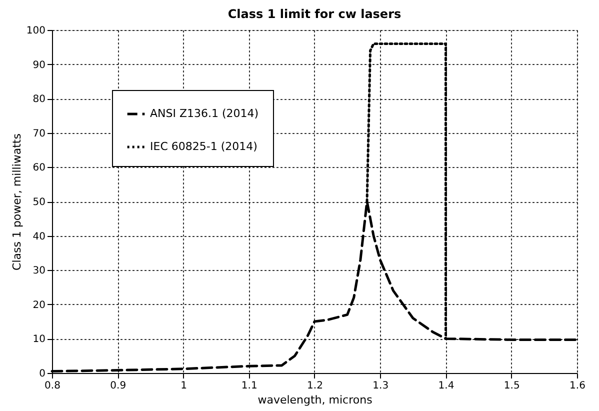 Image resolution: width=599 pixels, height=411 pixels. What do you see at coordinates (446, 386) in the screenshot?
I see `x-tick-label: 1.4` at bounding box center [446, 386].